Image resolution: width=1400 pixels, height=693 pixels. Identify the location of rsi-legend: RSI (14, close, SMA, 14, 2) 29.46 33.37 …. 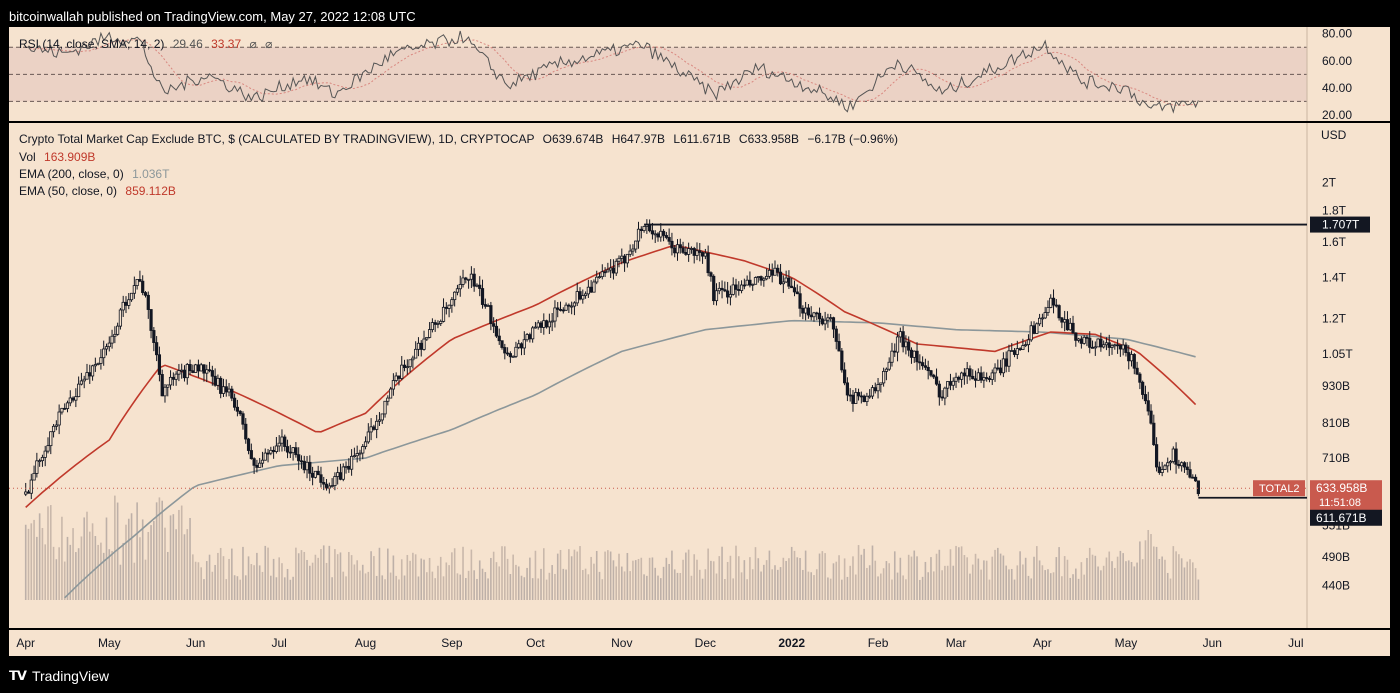
(145, 44).